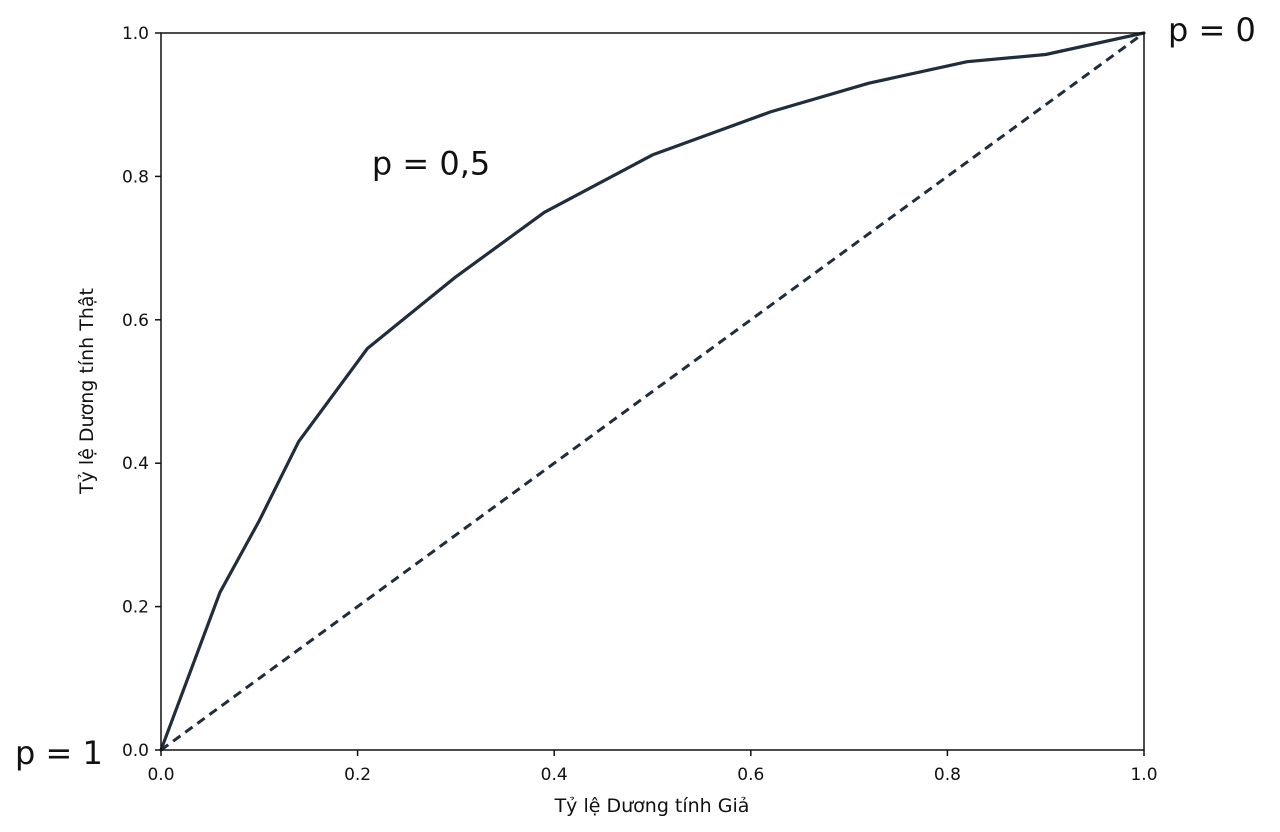  What do you see at coordinates (135, 34) in the screenshot?
I see `y-tick-label: 1.0` at bounding box center [135, 34].